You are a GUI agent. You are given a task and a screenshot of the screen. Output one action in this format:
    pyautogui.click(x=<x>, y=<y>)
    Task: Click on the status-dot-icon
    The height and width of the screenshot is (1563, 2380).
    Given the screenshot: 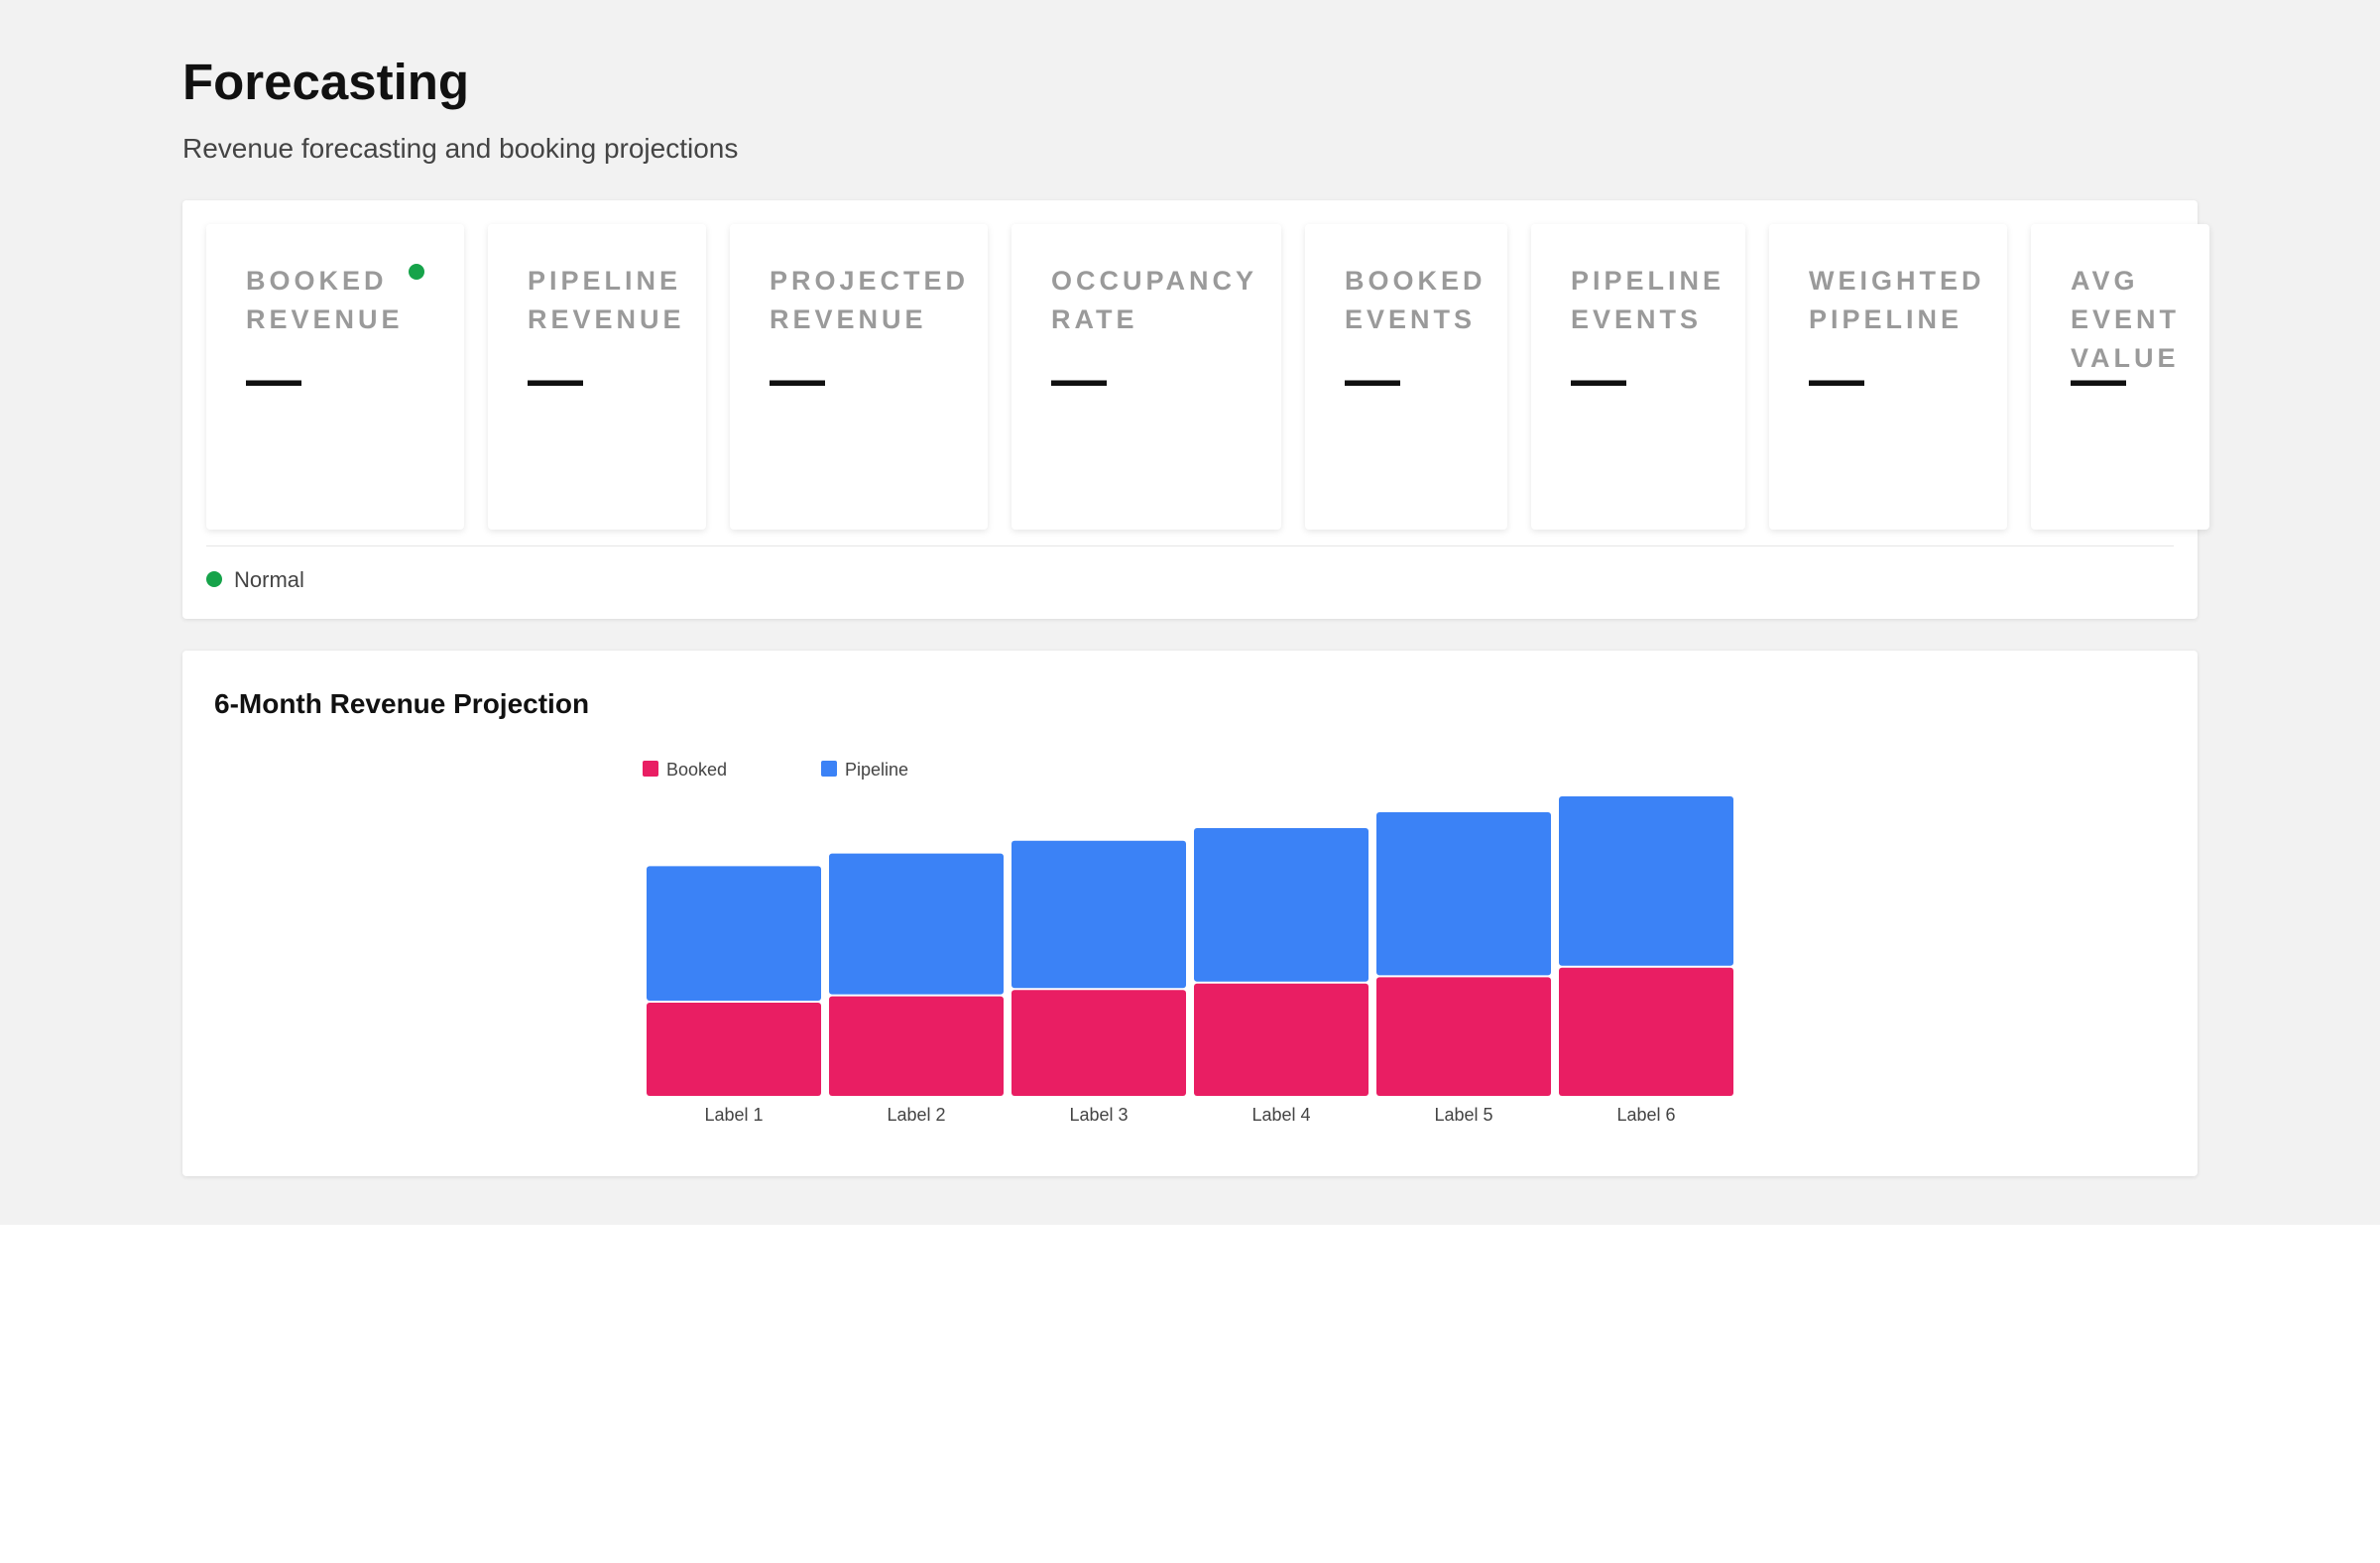 What is the action you would take?
    pyautogui.click(x=214, y=579)
    